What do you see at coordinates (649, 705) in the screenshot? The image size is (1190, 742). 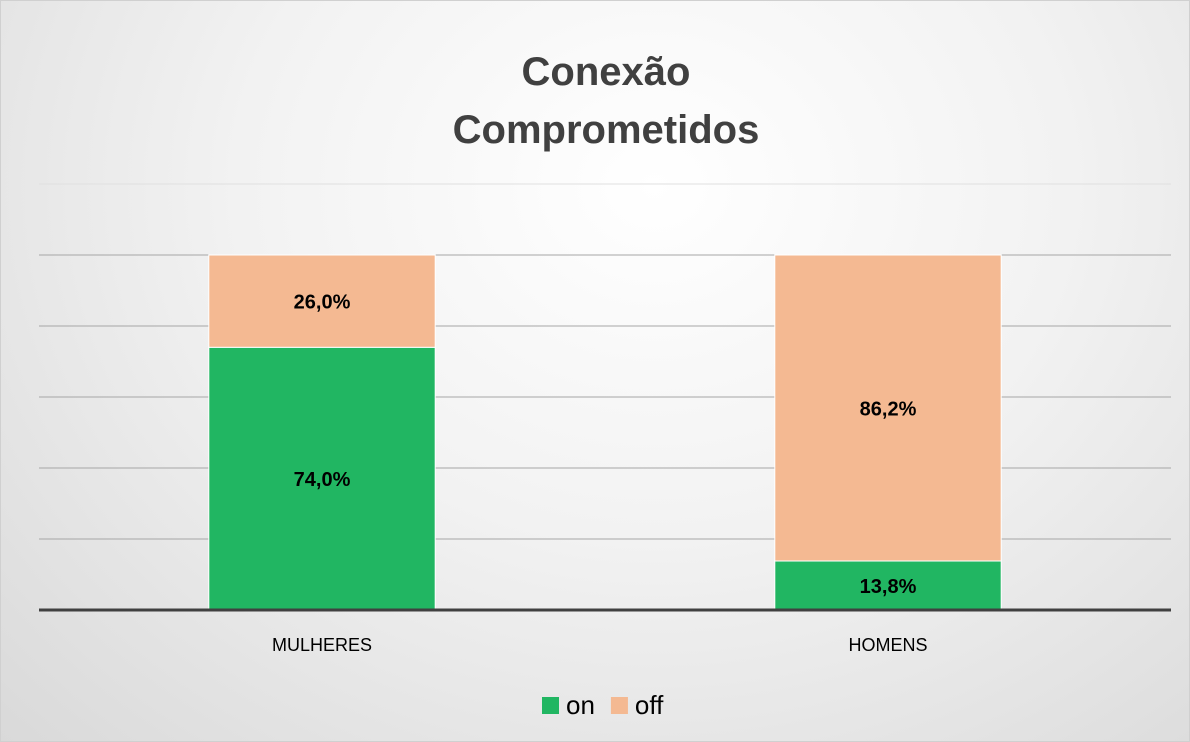 I see `legend-label: off` at bounding box center [649, 705].